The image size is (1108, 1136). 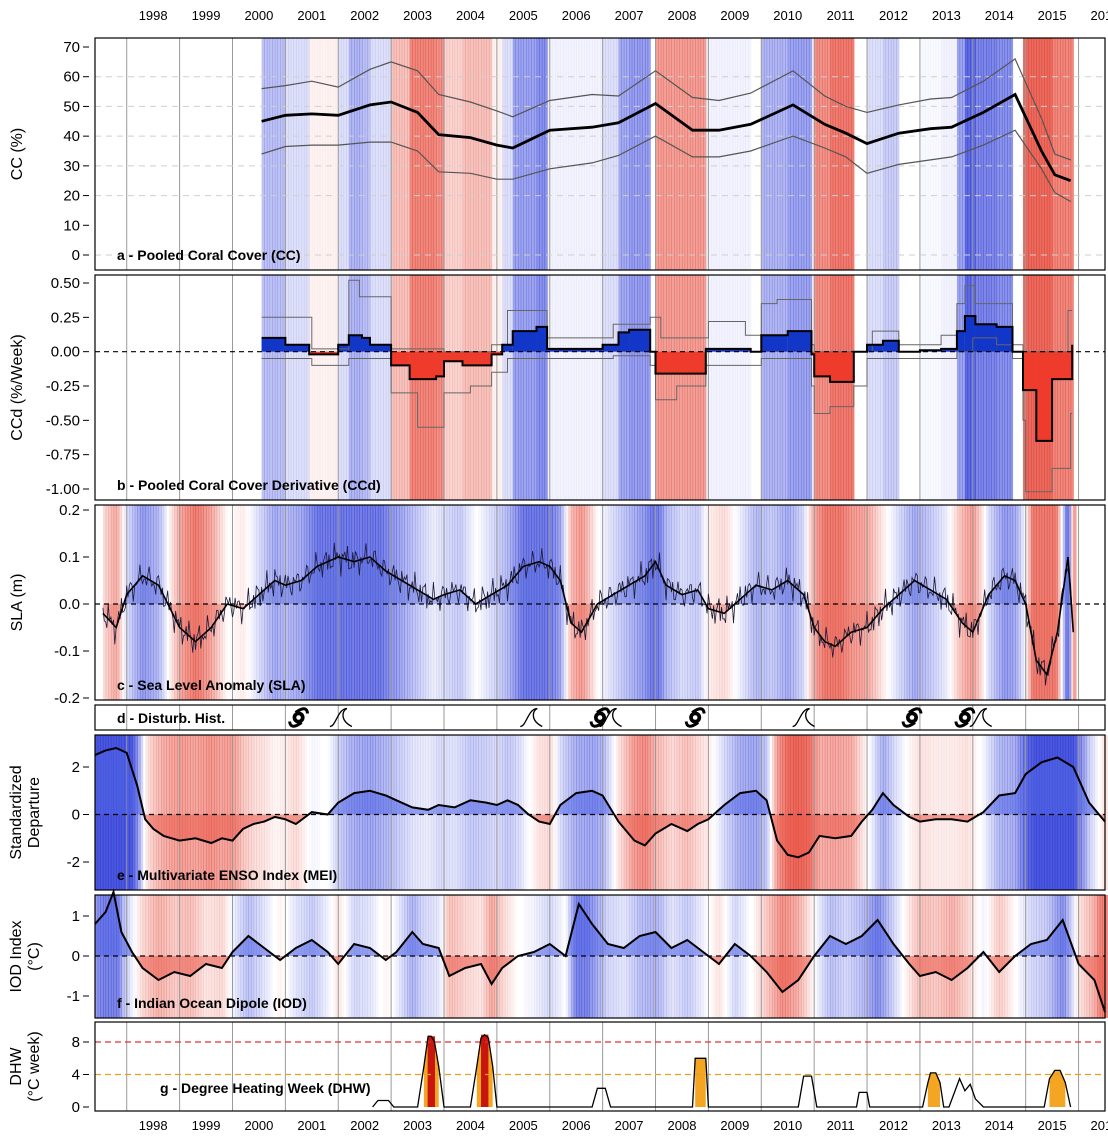 I want to click on y-tick-label: 0.50, so click(x=65, y=283).